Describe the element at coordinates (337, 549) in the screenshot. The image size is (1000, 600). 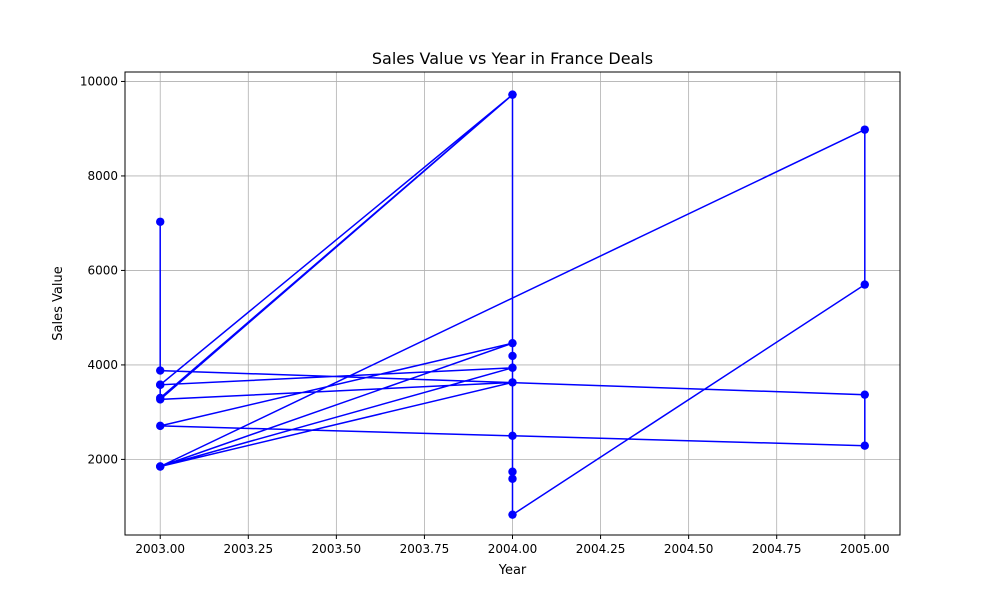
I see `x-tick-label: 2003.50` at that location.